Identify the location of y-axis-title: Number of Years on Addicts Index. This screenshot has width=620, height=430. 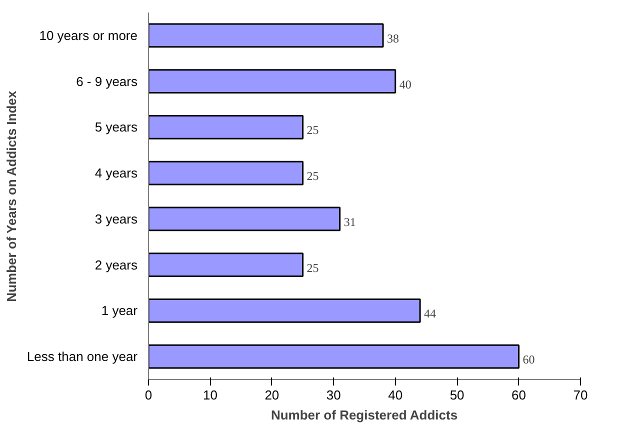
(11, 196).